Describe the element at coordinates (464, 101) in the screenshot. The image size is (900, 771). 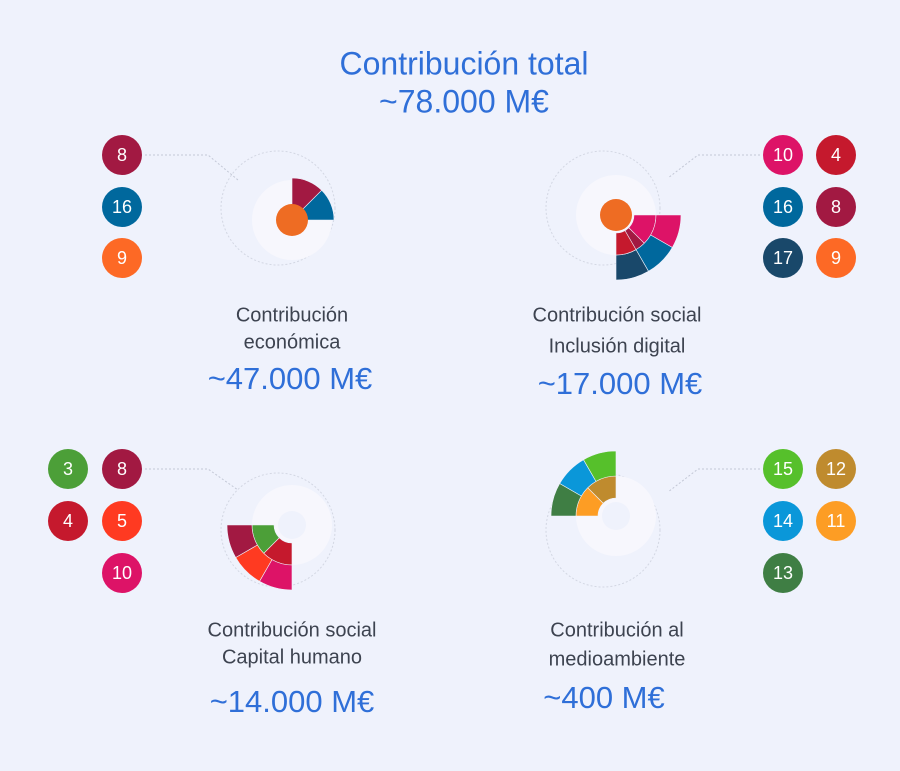
I see `header-value: ~78.000 M€` at that location.